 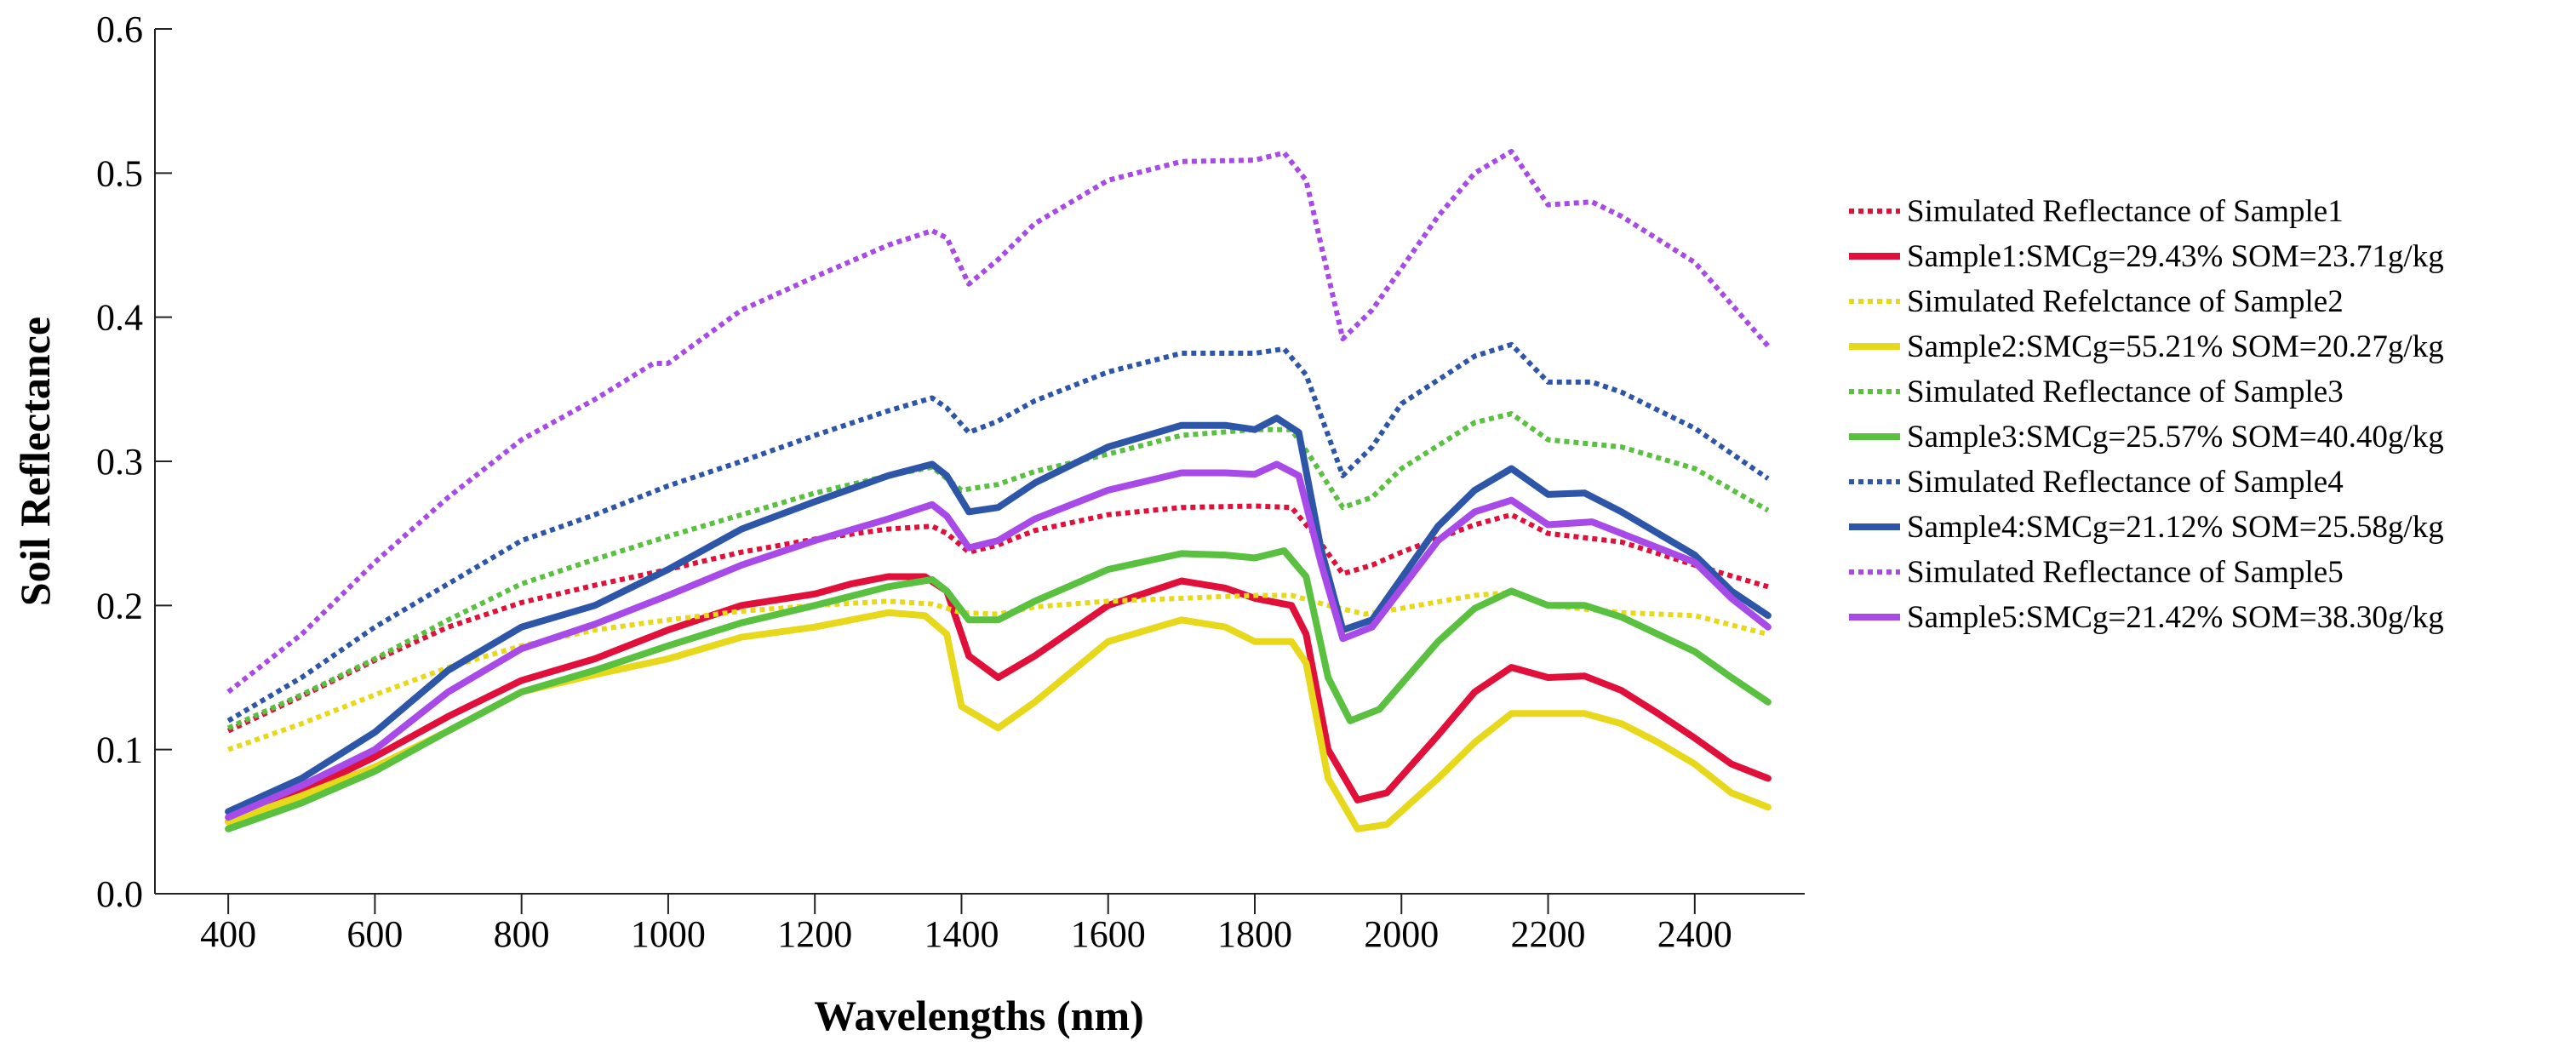 I want to click on x-tick-label: 800, so click(x=522, y=934).